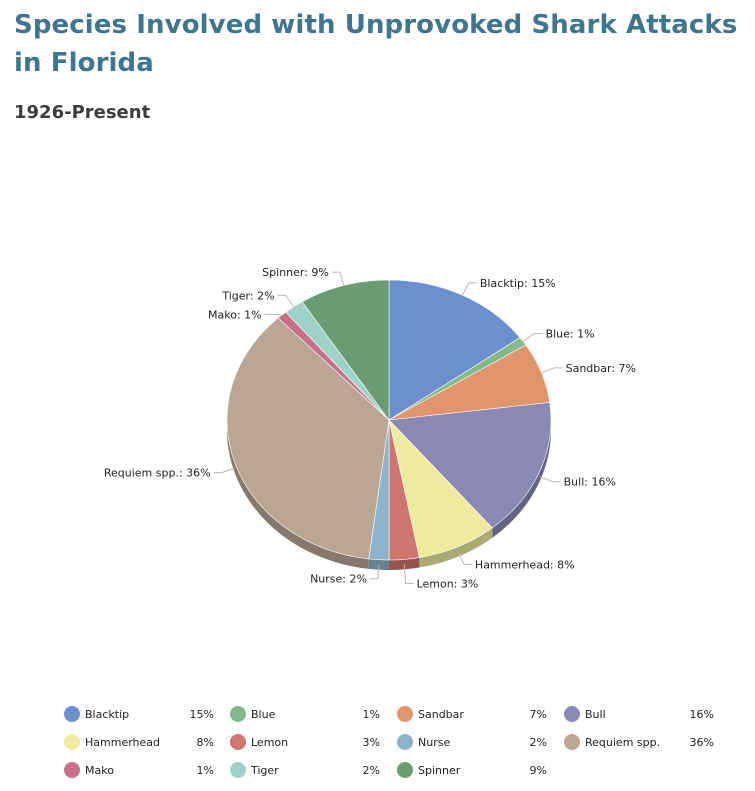  Describe the element at coordinates (305, 714) in the screenshot. I see `legend-item-blue: Blue 1%` at that location.